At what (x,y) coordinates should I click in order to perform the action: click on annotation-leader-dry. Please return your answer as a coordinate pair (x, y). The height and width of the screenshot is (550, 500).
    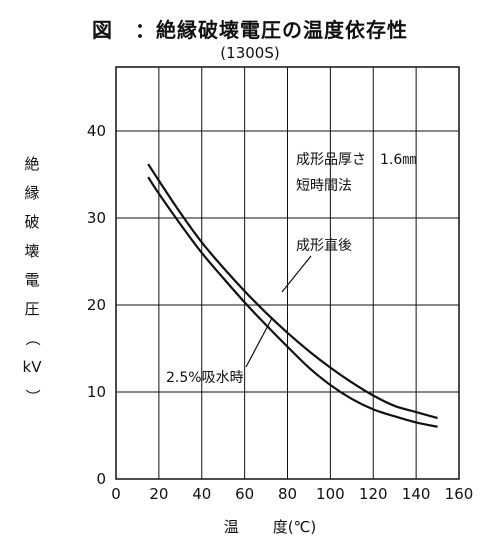
    Looking at the image, I should click on (296, 274).